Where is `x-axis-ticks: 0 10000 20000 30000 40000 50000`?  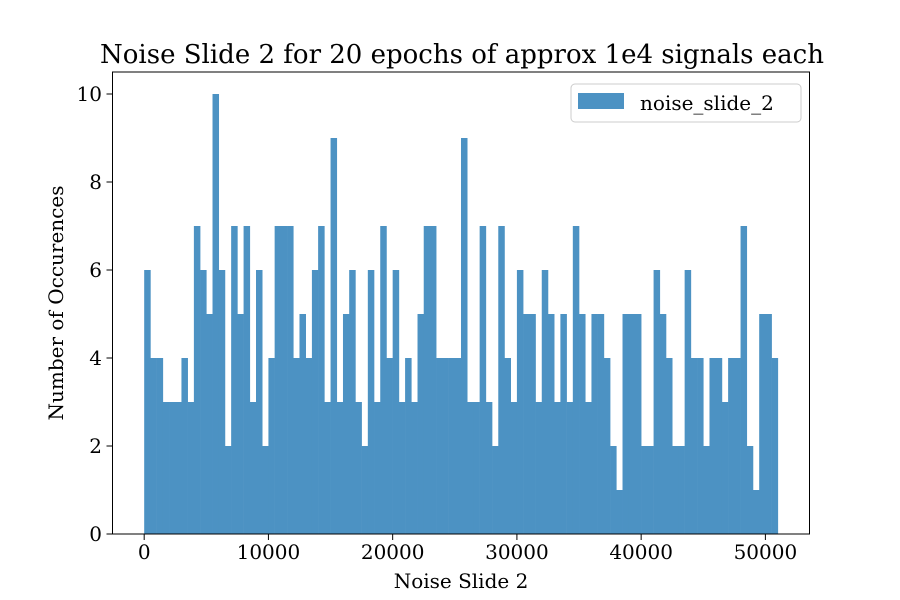
x-axis-ticks: 0 10000 20000 30000 40000 50000 is located at coordinates (467, 549).